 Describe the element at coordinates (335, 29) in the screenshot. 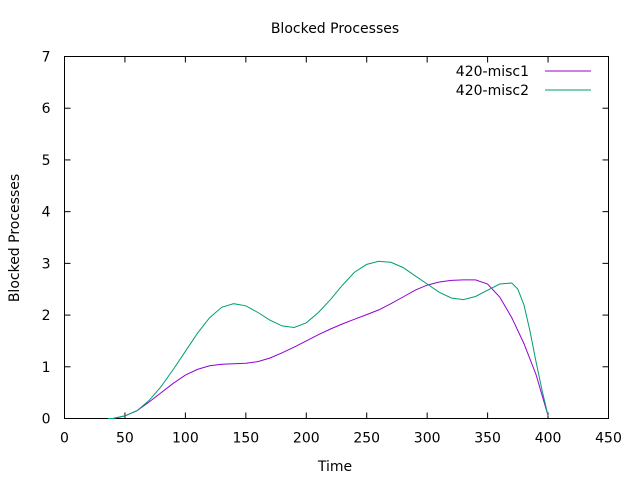

I see `chart-title: Blocked Processes` at that location.